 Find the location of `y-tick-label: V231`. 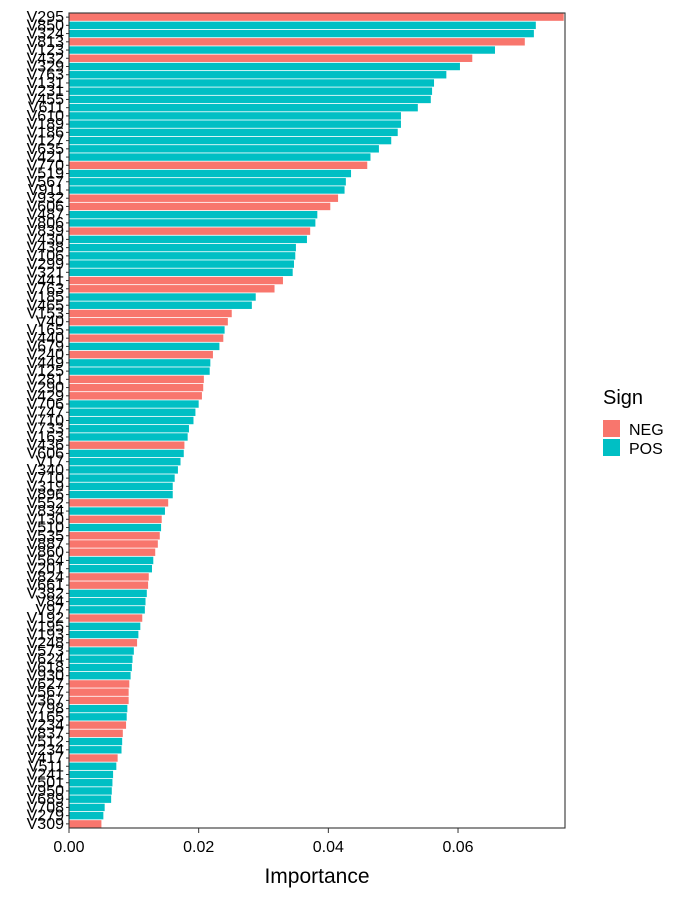

y-tick-label: V231 is located at coordinates (45, 91).